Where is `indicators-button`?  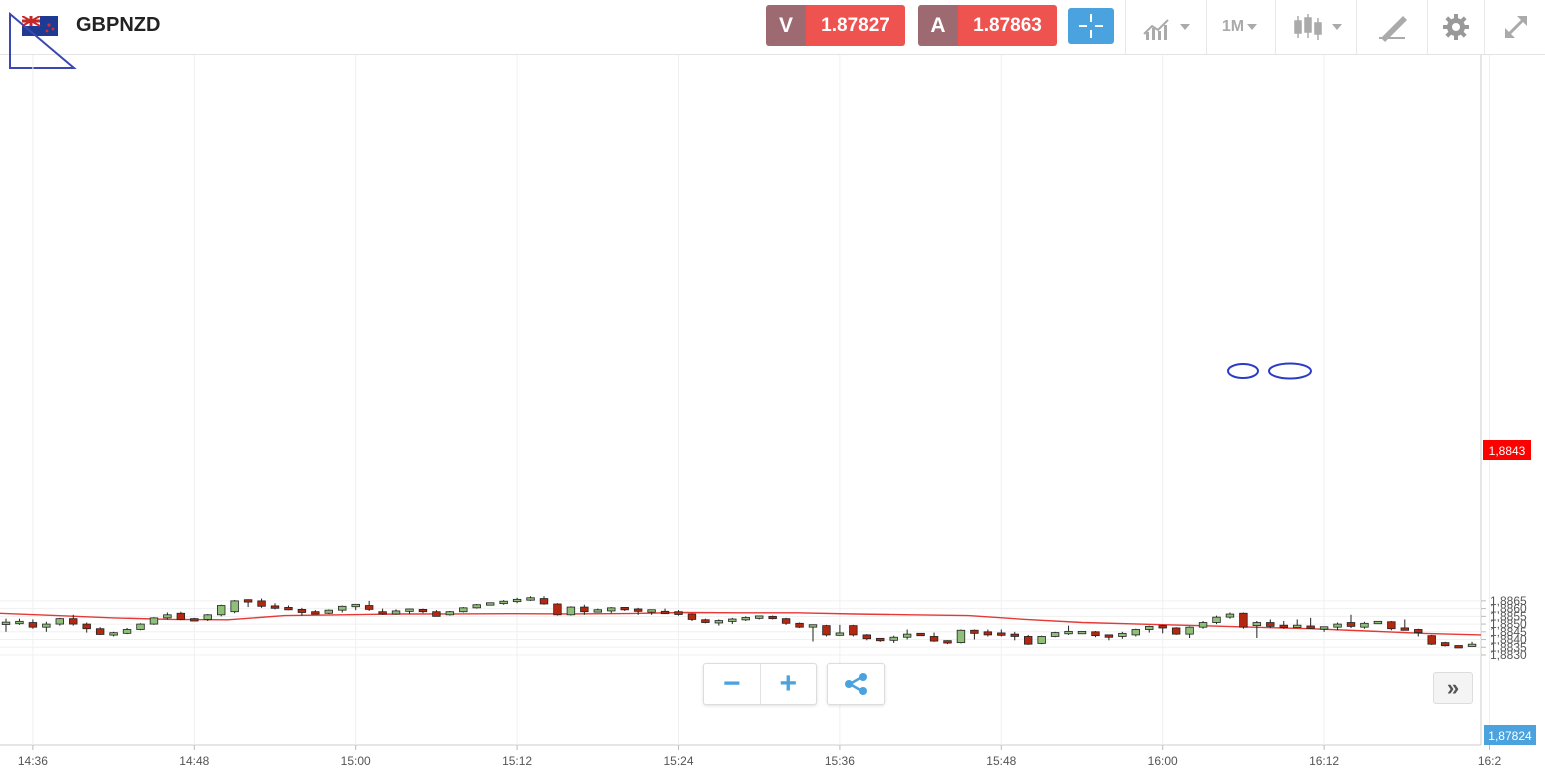
indicators-button is located at coordinates (1165, 27).